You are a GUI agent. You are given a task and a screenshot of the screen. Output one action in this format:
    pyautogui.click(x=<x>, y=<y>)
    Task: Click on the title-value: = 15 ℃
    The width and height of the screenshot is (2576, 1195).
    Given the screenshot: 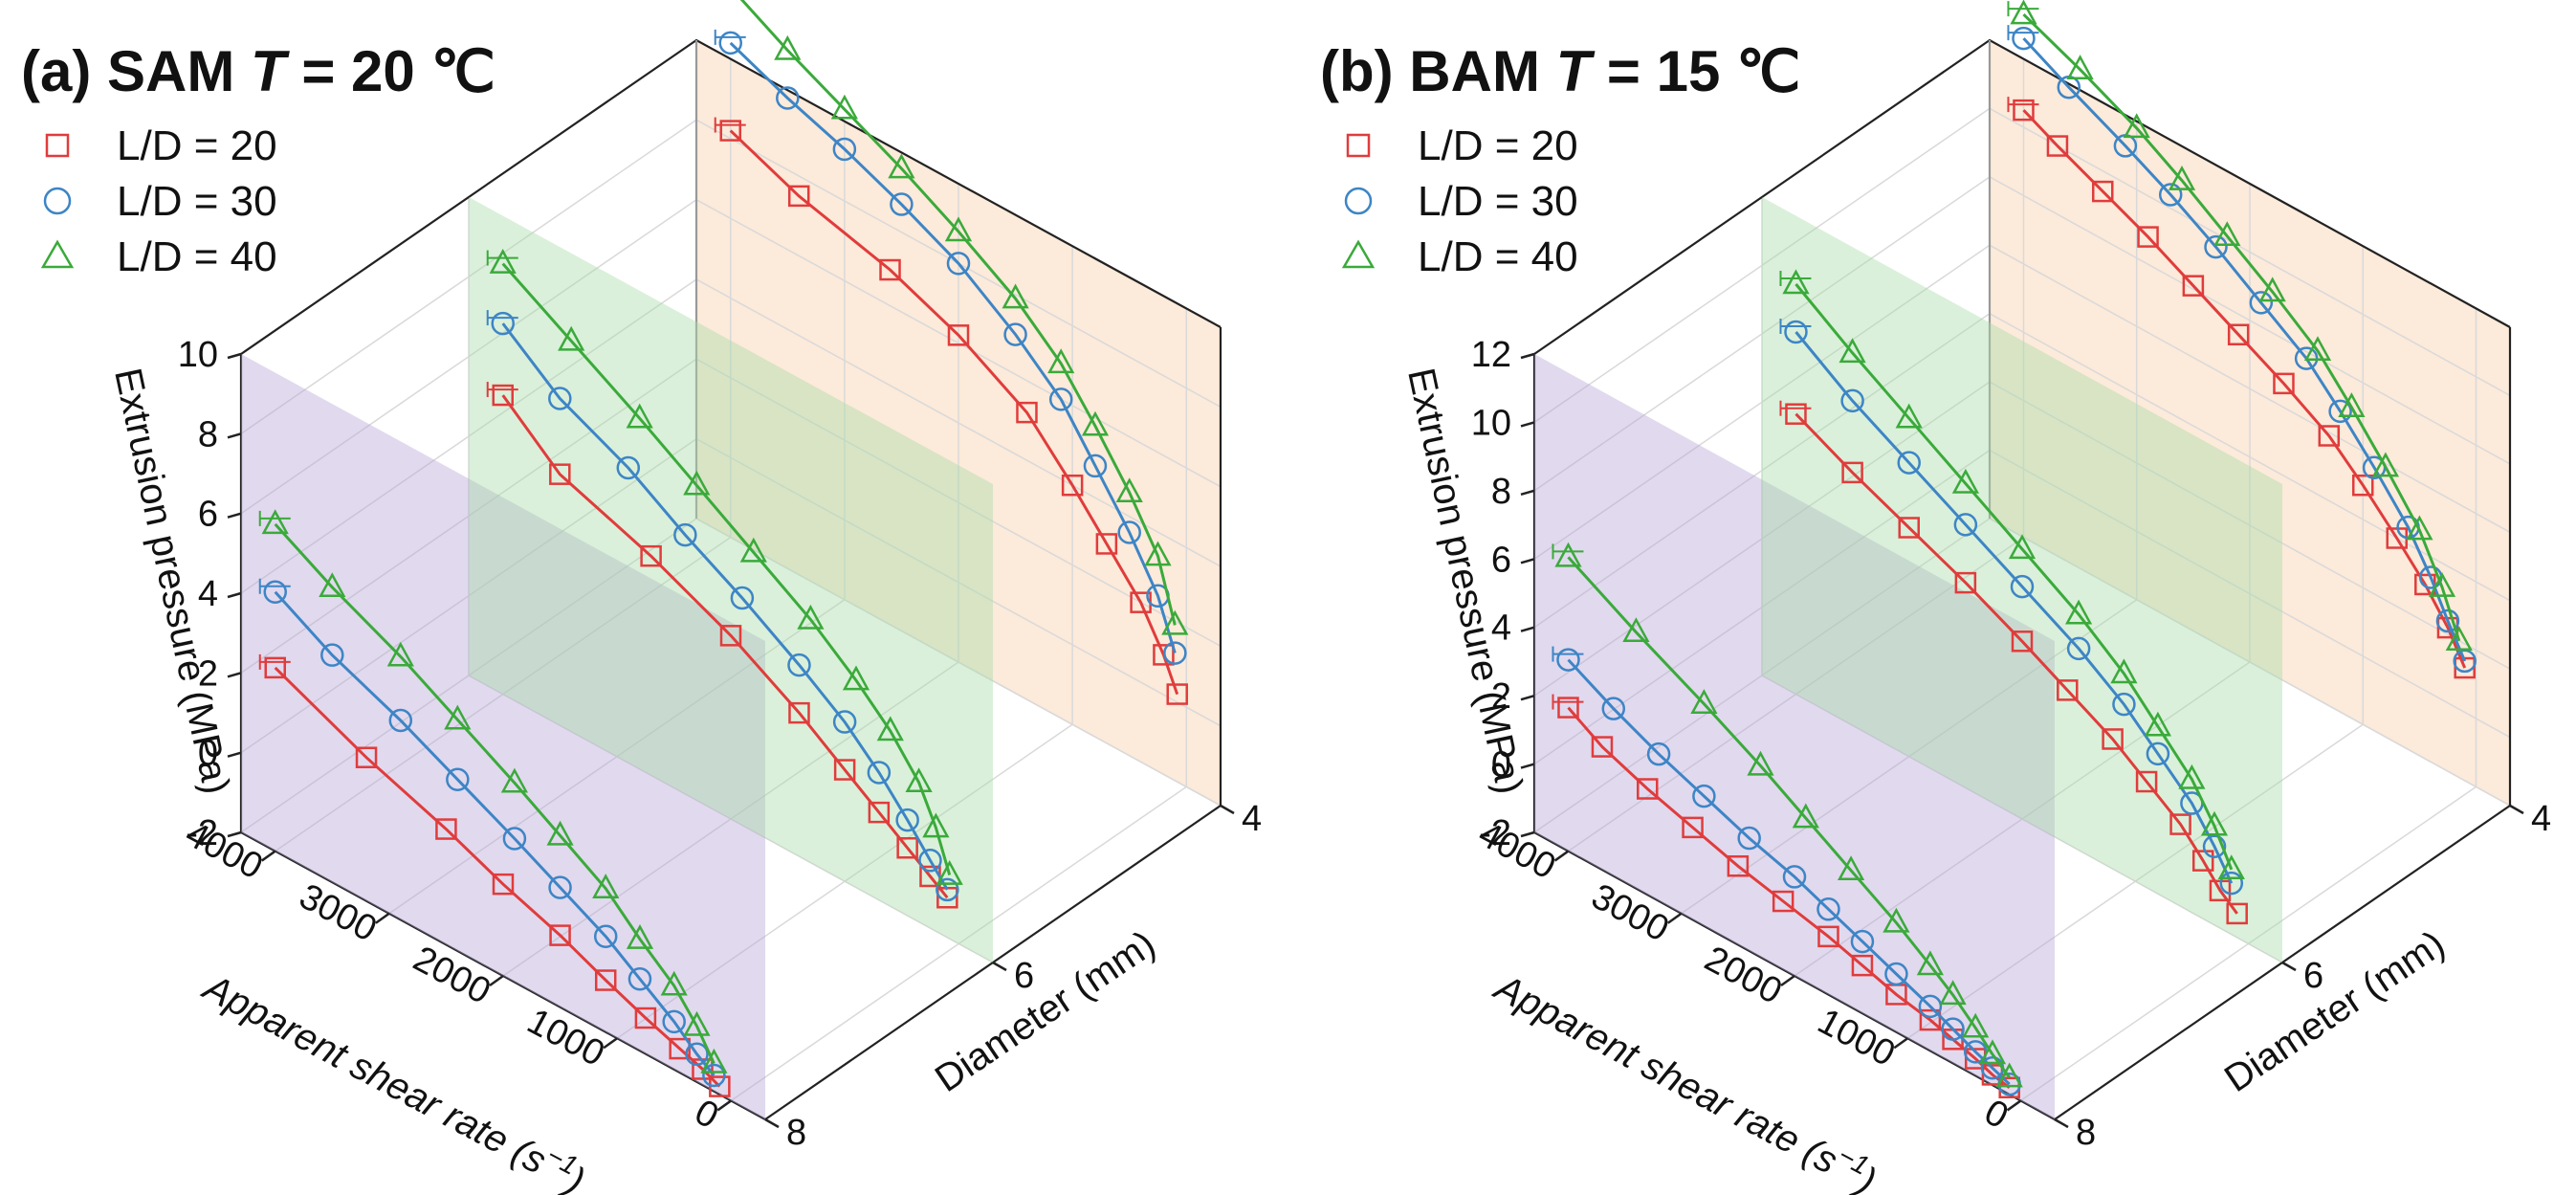 What is the action you would take?
    pyautogui.click(x=1696, y=71)
    